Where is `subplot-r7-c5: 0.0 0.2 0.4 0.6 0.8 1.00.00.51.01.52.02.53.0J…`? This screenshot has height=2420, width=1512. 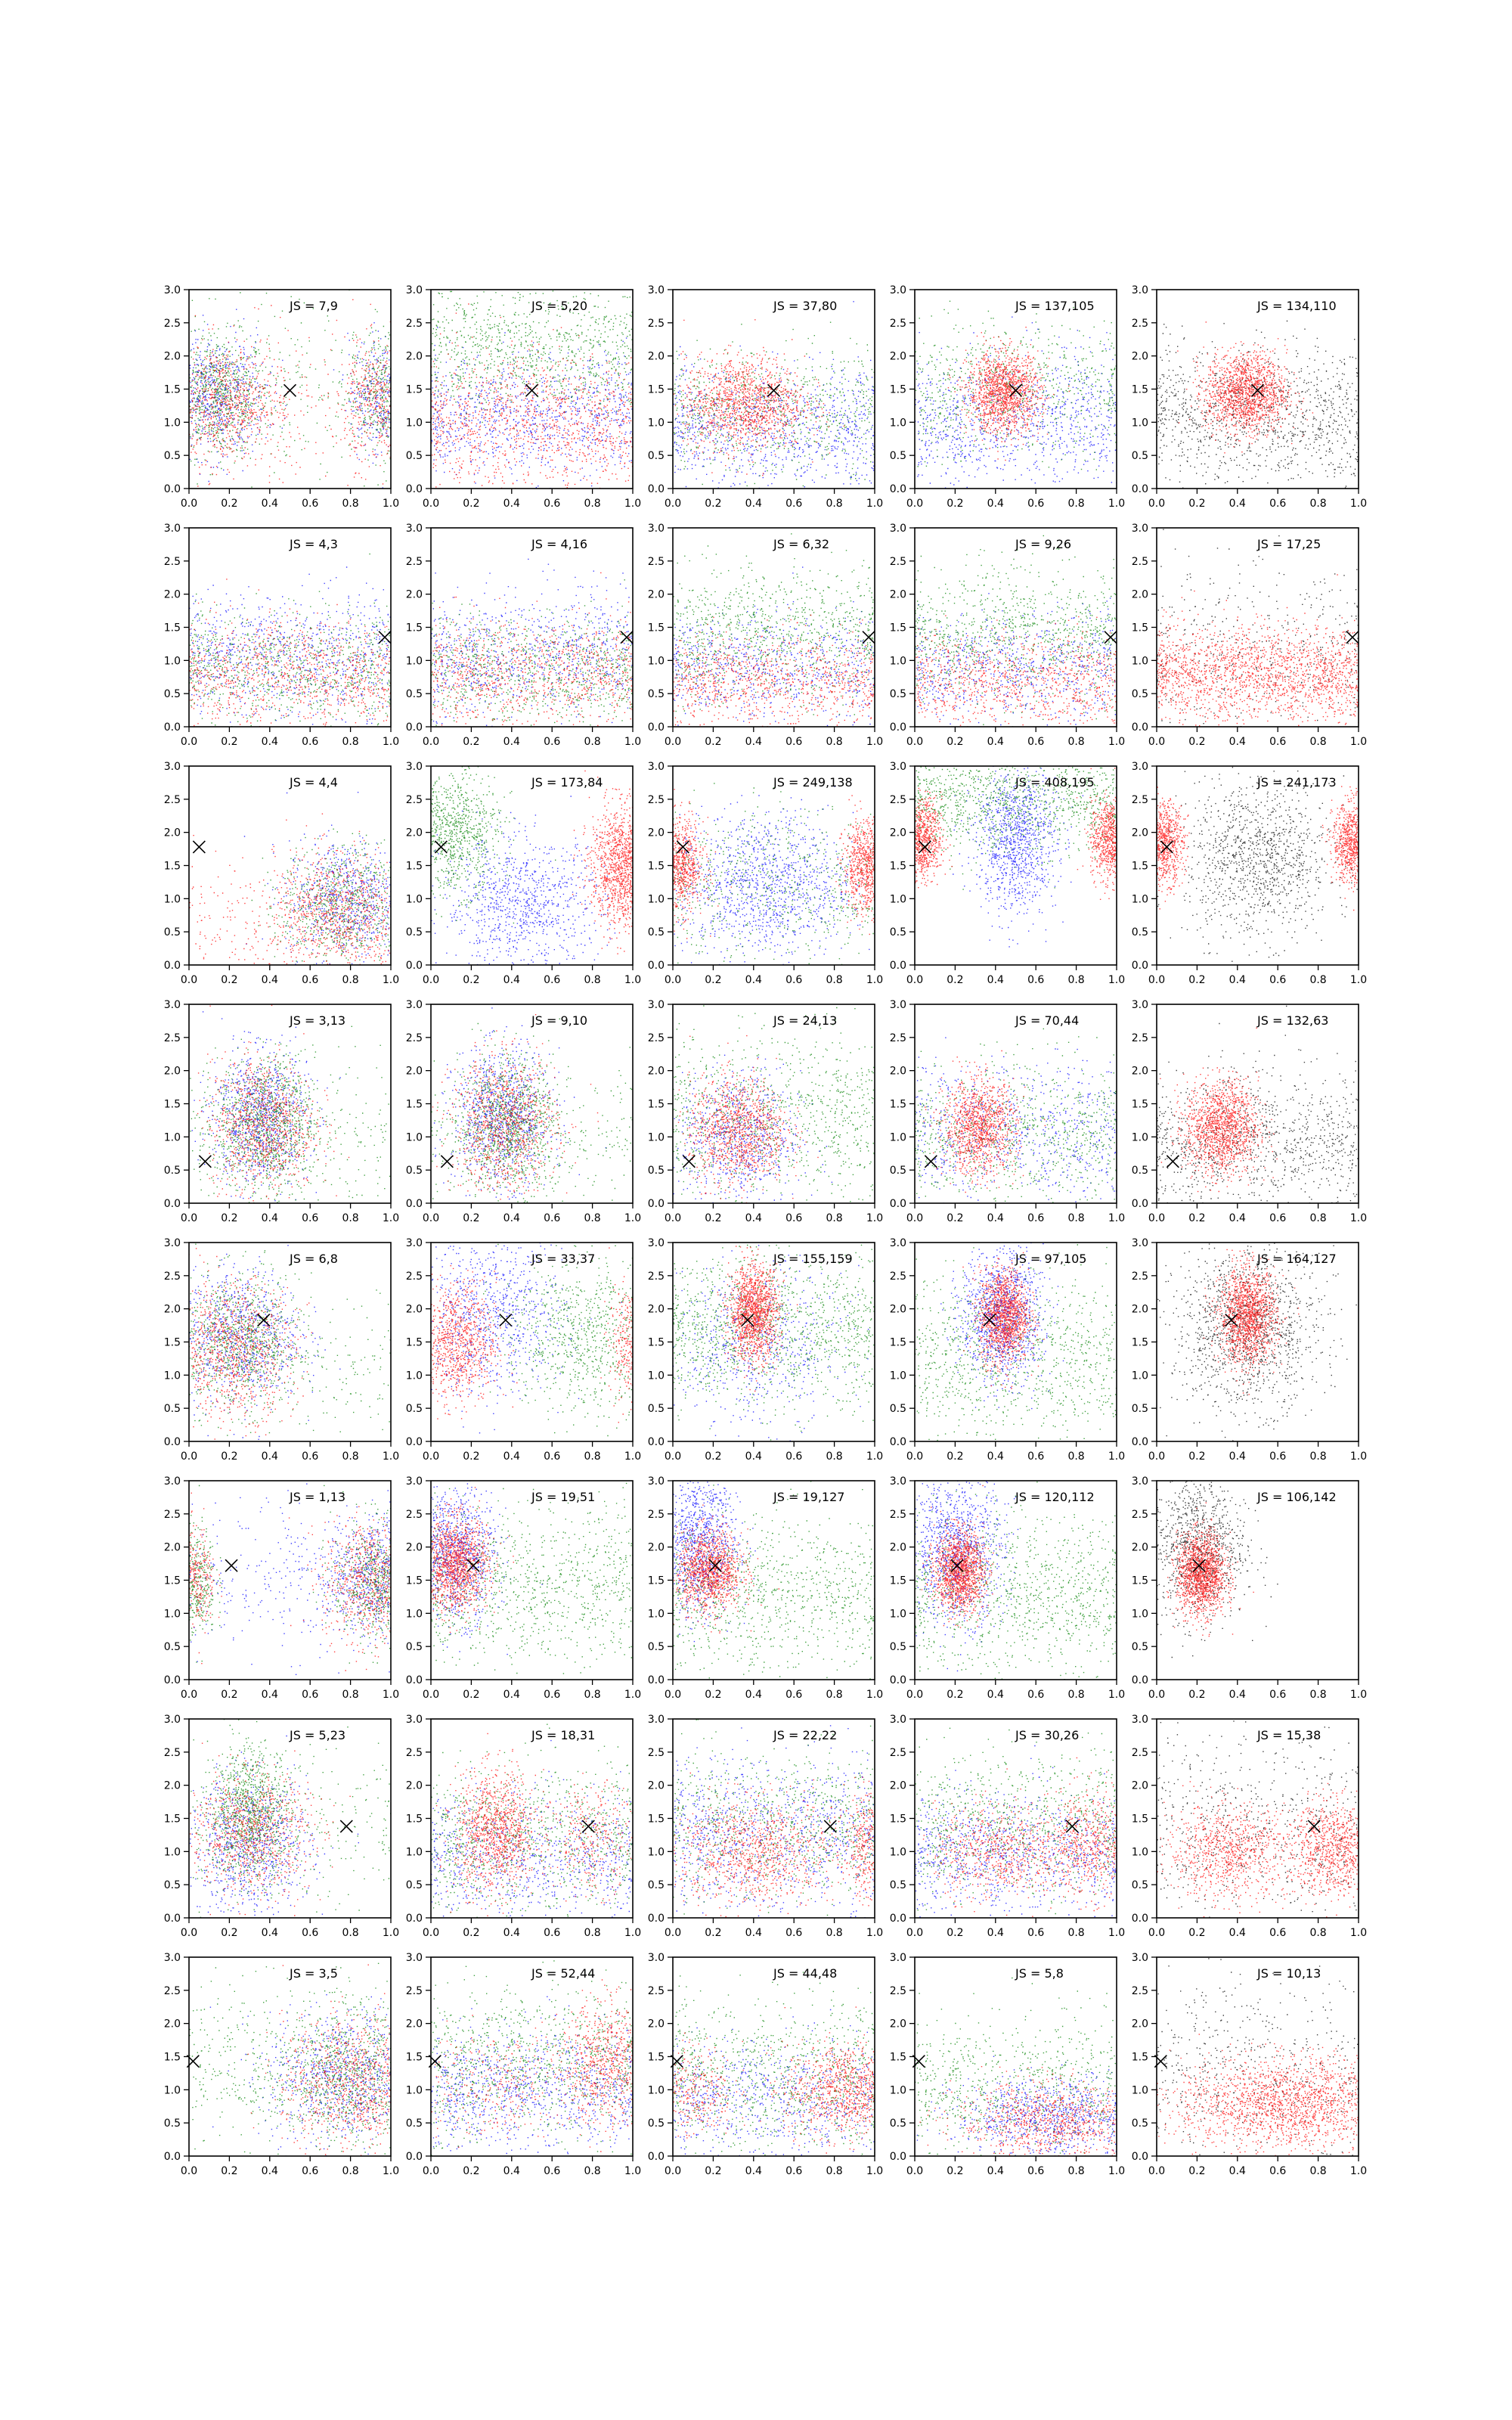 subplot-r7-c5: 0.0 0.2 0.4 0.6 0.8 1.00.00.51.01.52.02.53.0J… is located at coordinates (1249, 1826).